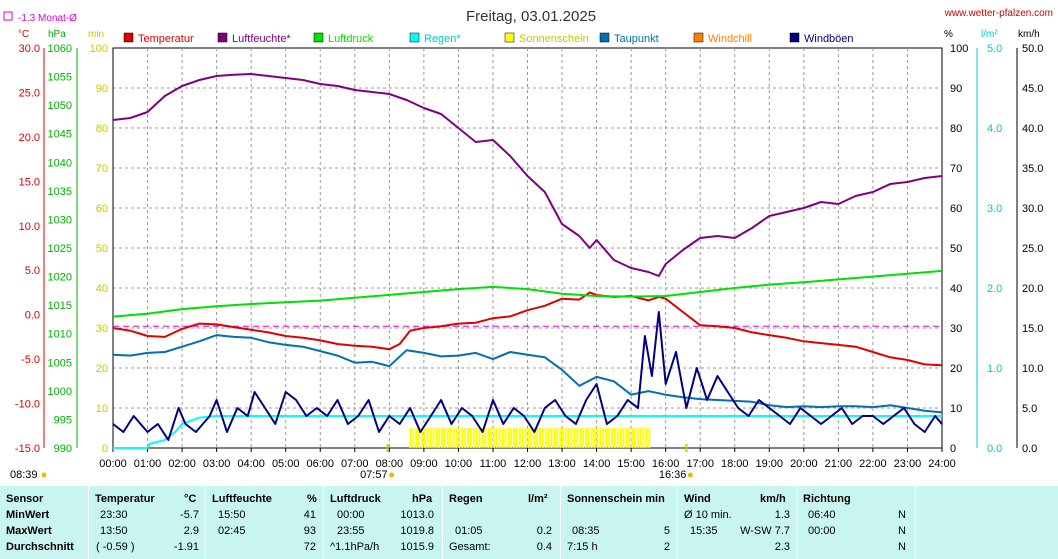 The height and width of the screenshot is (559, 1058). I want to click on x-tick-label: 08:00, so click(390, 464).